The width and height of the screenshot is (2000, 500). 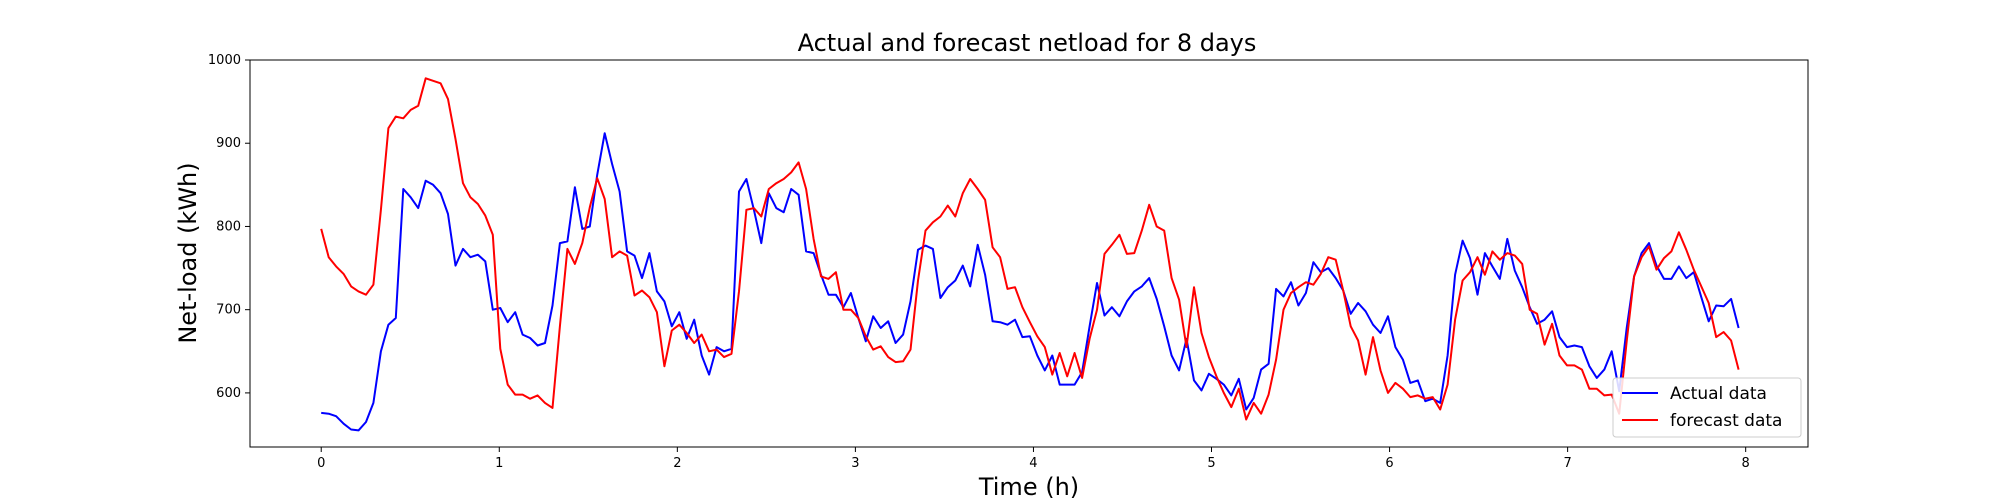 I want to click on y-axis: 600 700 800 900 1000, so click(x=229, y=227).